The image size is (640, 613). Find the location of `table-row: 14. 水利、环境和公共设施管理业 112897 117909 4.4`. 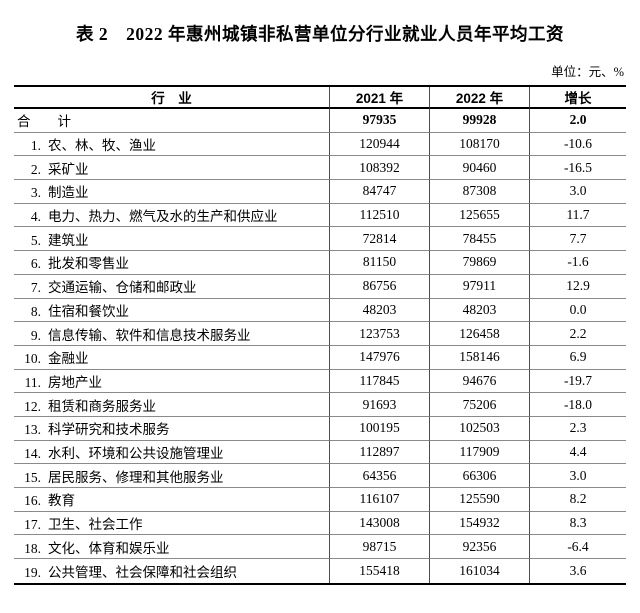

table-row: 14. 水利、环境和公共设施管理业 112897 117909 4.4 is located at coordinates (320, 452).